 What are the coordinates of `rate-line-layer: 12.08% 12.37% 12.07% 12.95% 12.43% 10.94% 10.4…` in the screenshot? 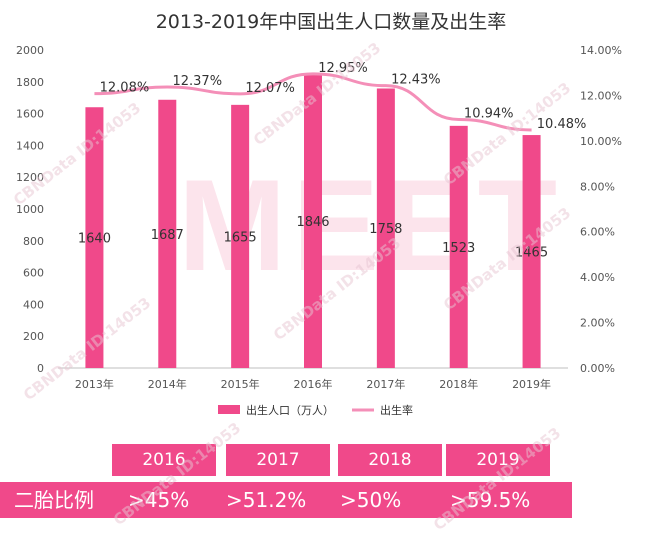 It's located at (340, 96).